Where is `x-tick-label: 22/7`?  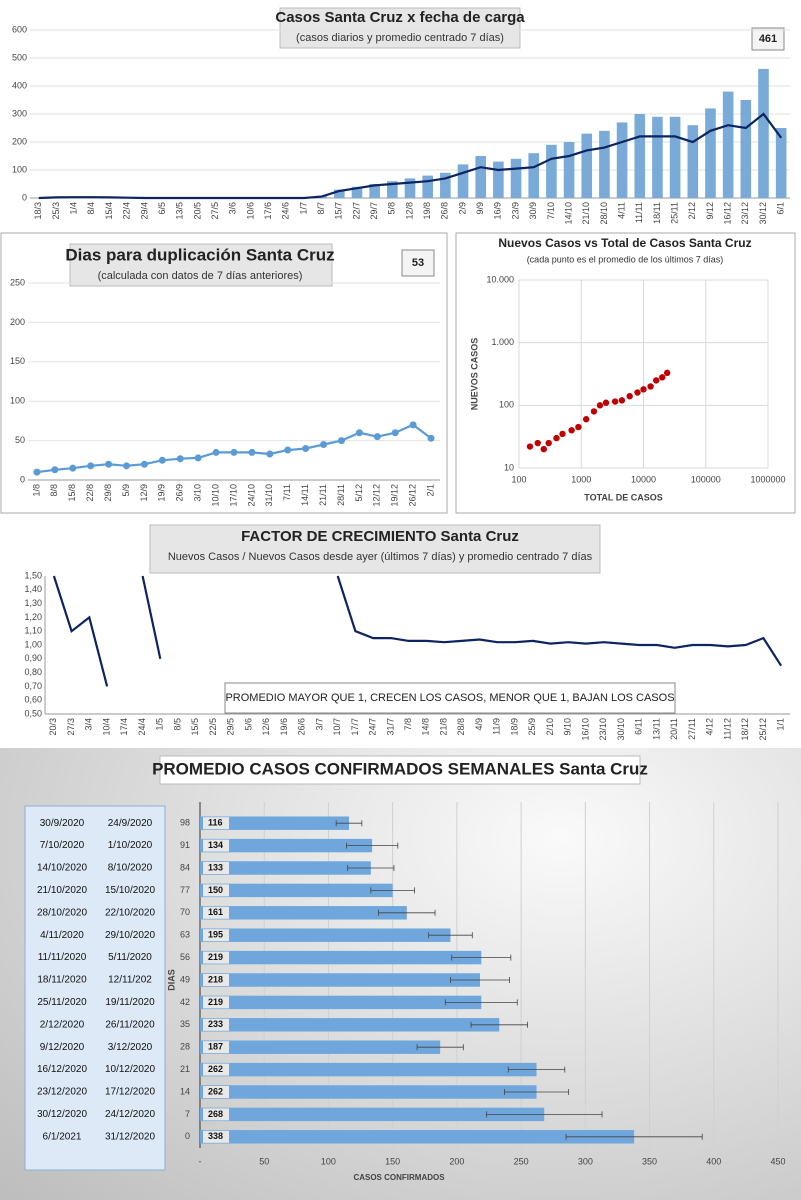
x-tick-label: 22/7 is located at coordinates (356, 211).